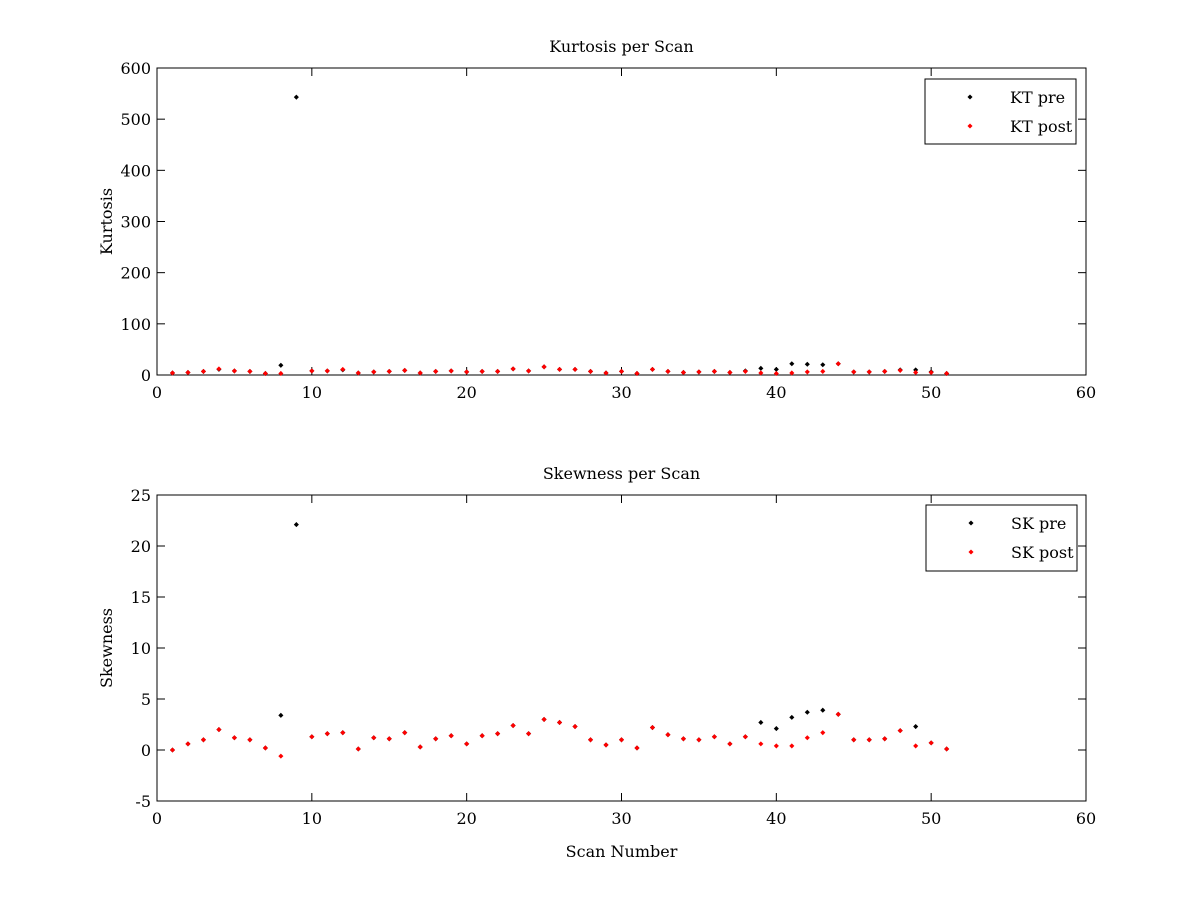 The width and height of the screenshot is (1200, 900). What do you see at coordinates (1038, 523) in the screenshot?
I see `legend-label: SK pre` at bounding box center [1038, 523].